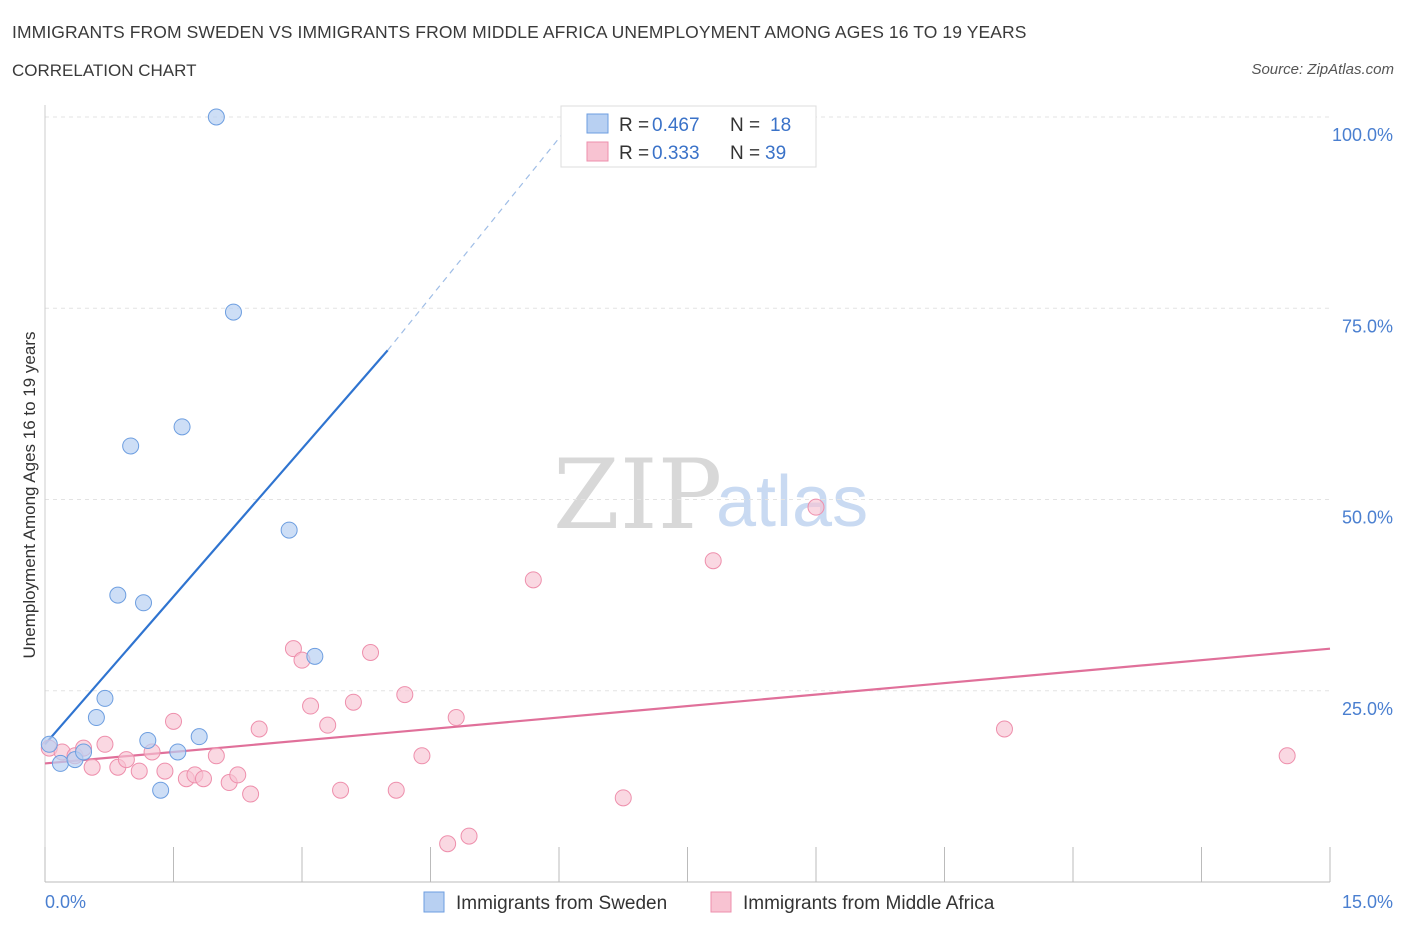  I want to click on y-axis-label: Unemployment Among Ages 16 to 19 years, so click(29, 495).